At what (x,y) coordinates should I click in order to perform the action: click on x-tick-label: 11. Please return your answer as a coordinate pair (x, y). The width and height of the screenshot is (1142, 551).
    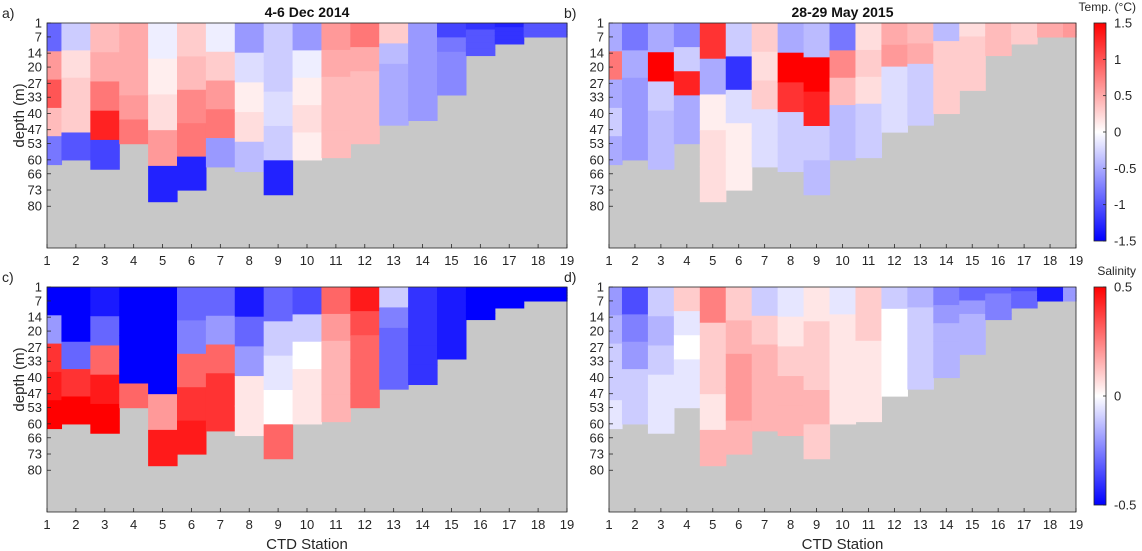
    Looking at the image, I should click on (336, 260).